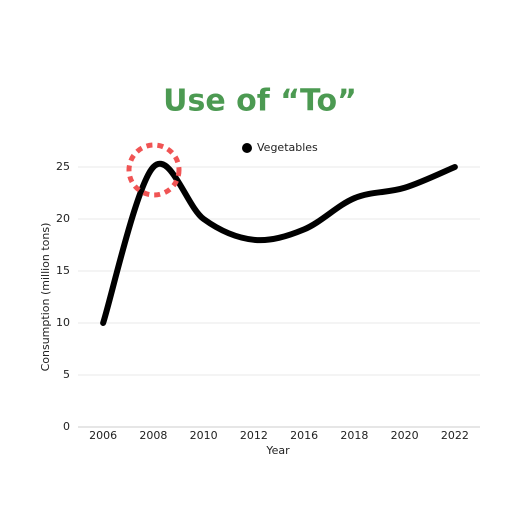 The image size is (527, 515). I want to click on y-tick-label: 5, so click(66, 374).